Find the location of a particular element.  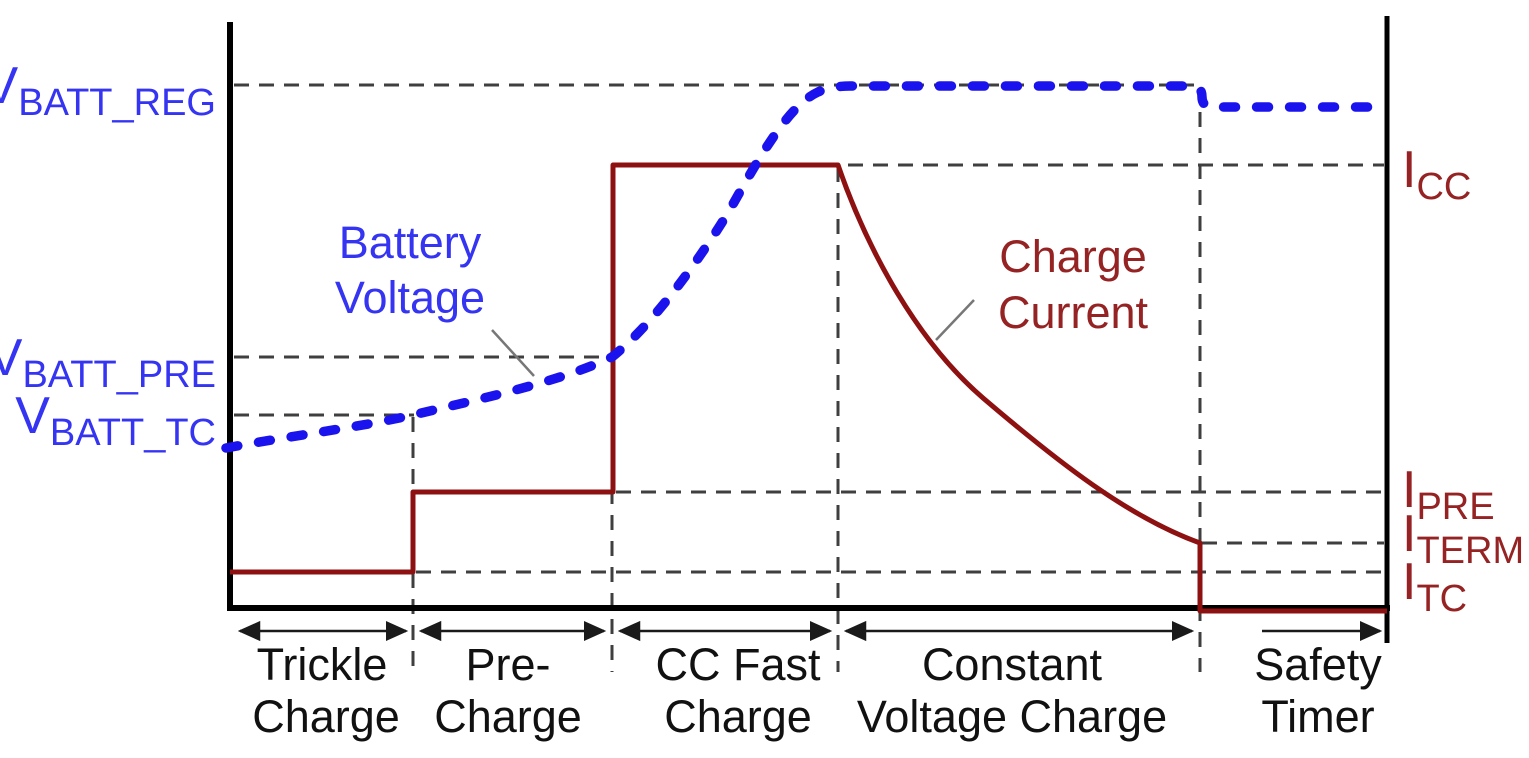

charge-current-title-line1: Charge is located at coordinates (1073, 256).